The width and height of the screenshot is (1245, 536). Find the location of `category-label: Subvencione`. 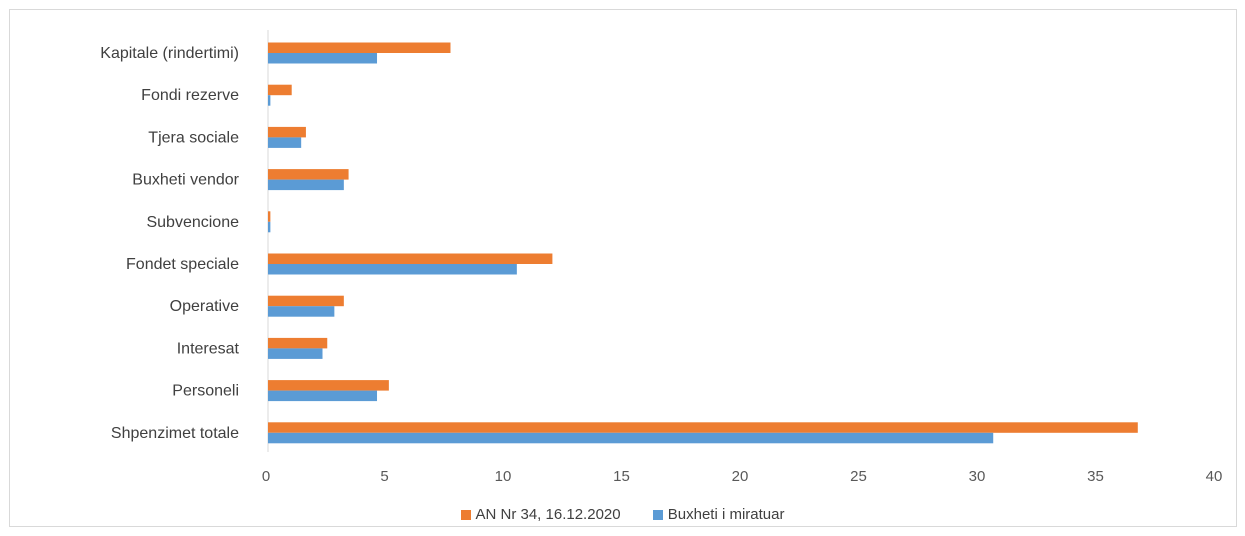

category-label: Subvencione is located at coordinates (192, 222).